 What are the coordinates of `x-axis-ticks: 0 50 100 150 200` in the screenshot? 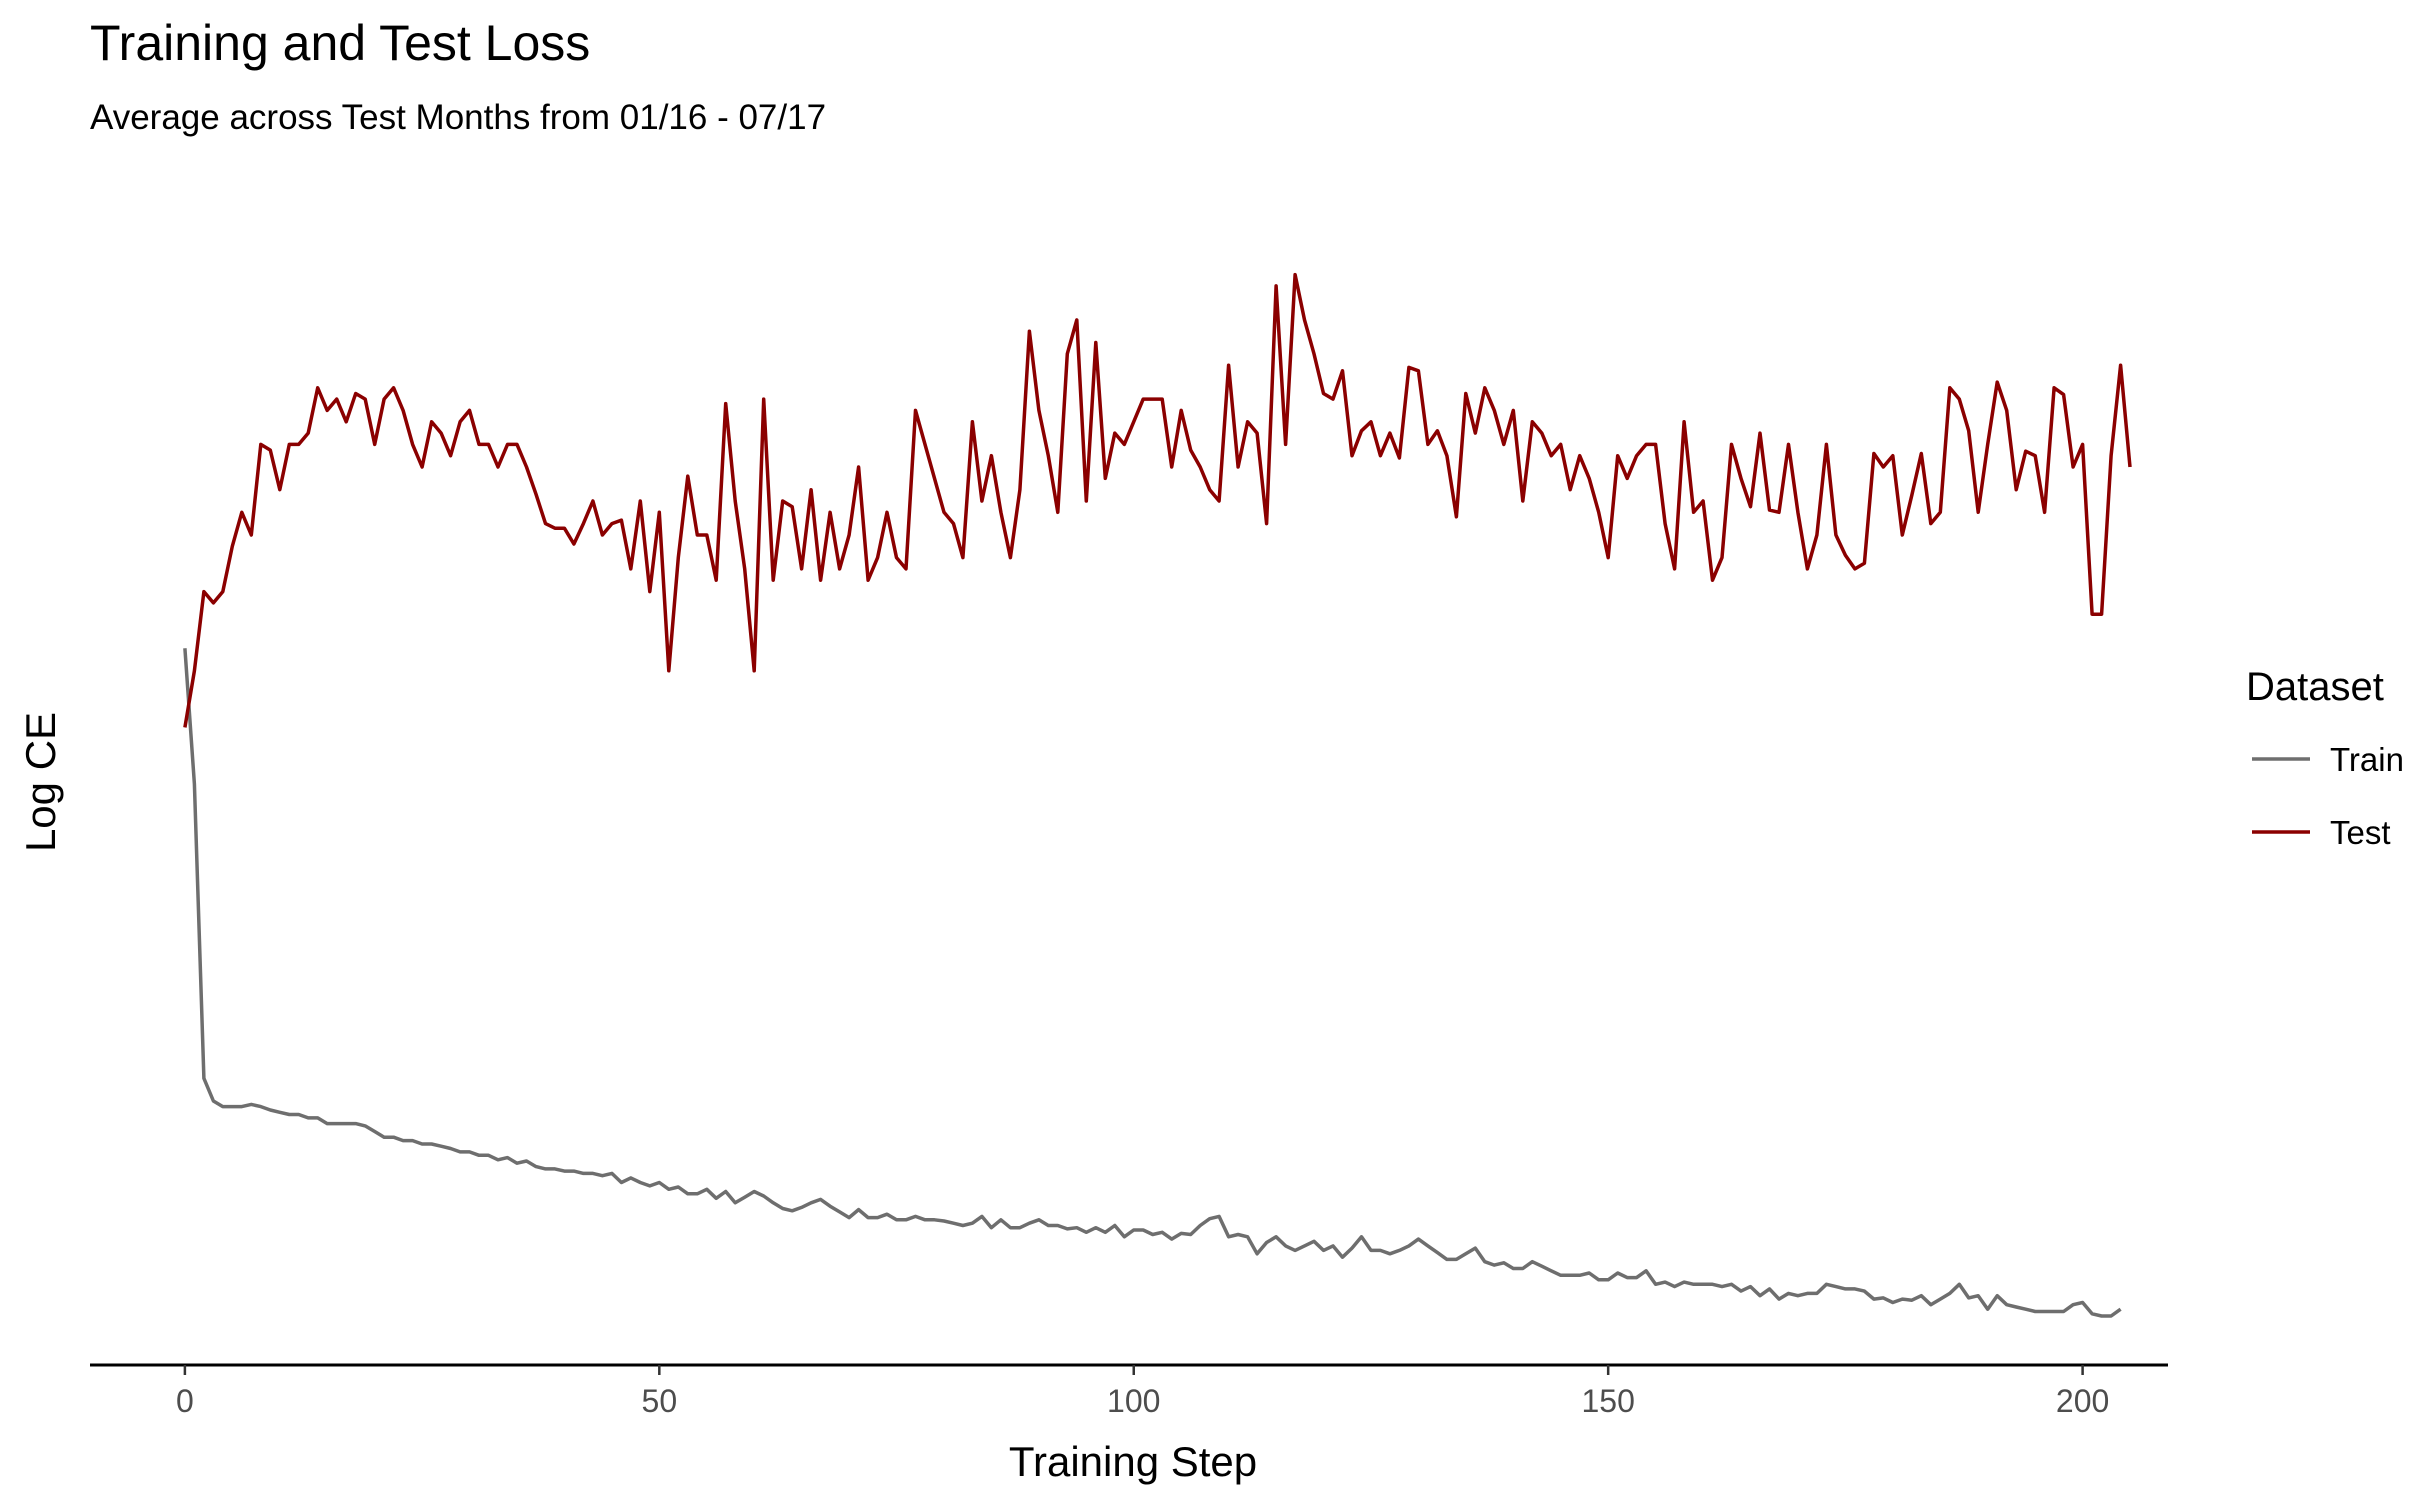 It's located at (1142, 1392).